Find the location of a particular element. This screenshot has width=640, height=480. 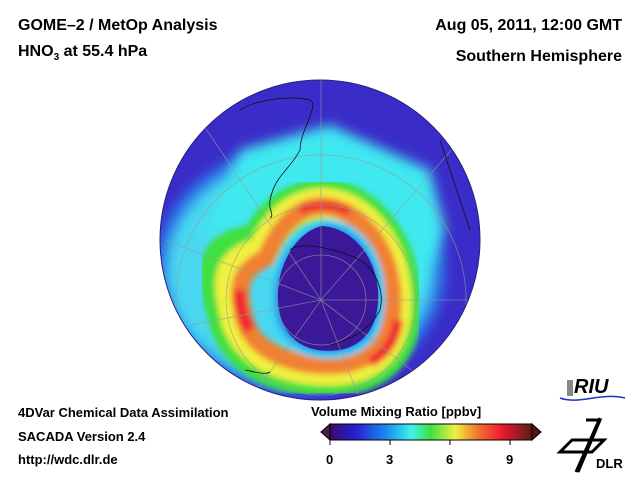

riu-logo is located at coordinates (592, 390).